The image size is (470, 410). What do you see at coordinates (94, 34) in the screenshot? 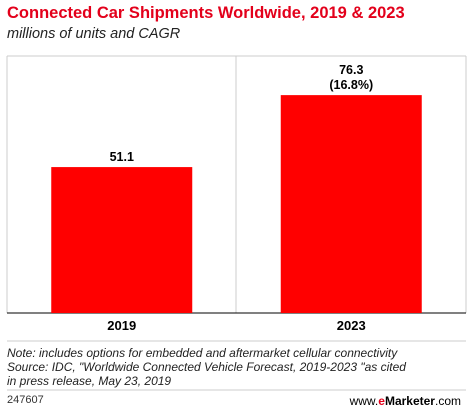
I see `chart-subtitle: millions of units and CAGR` at bounding box center [94, 34].